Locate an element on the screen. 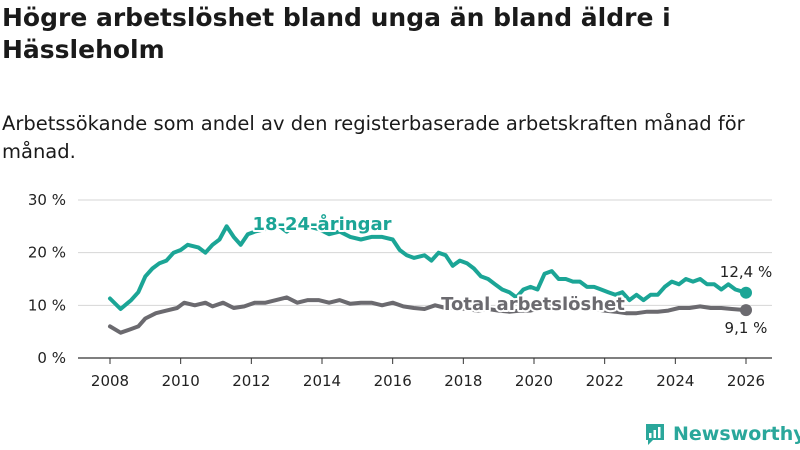 This screenshot has width=800, height=450. newsworthy-logo: Newsworthy is located at coordinates (722, 434).